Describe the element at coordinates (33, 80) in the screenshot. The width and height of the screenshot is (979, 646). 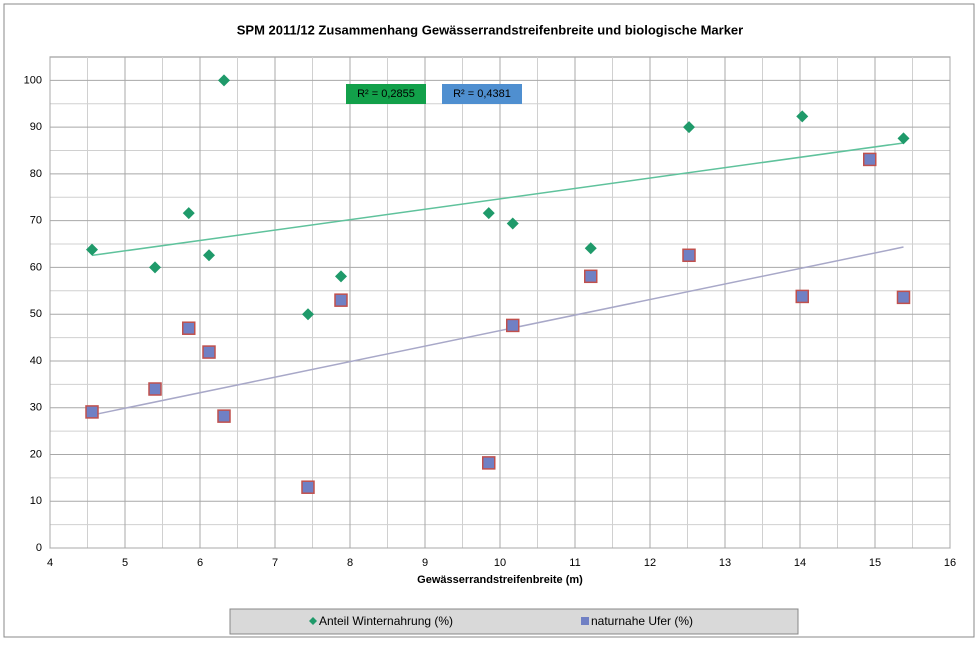
I see `y-tick-label: 100` at that location.